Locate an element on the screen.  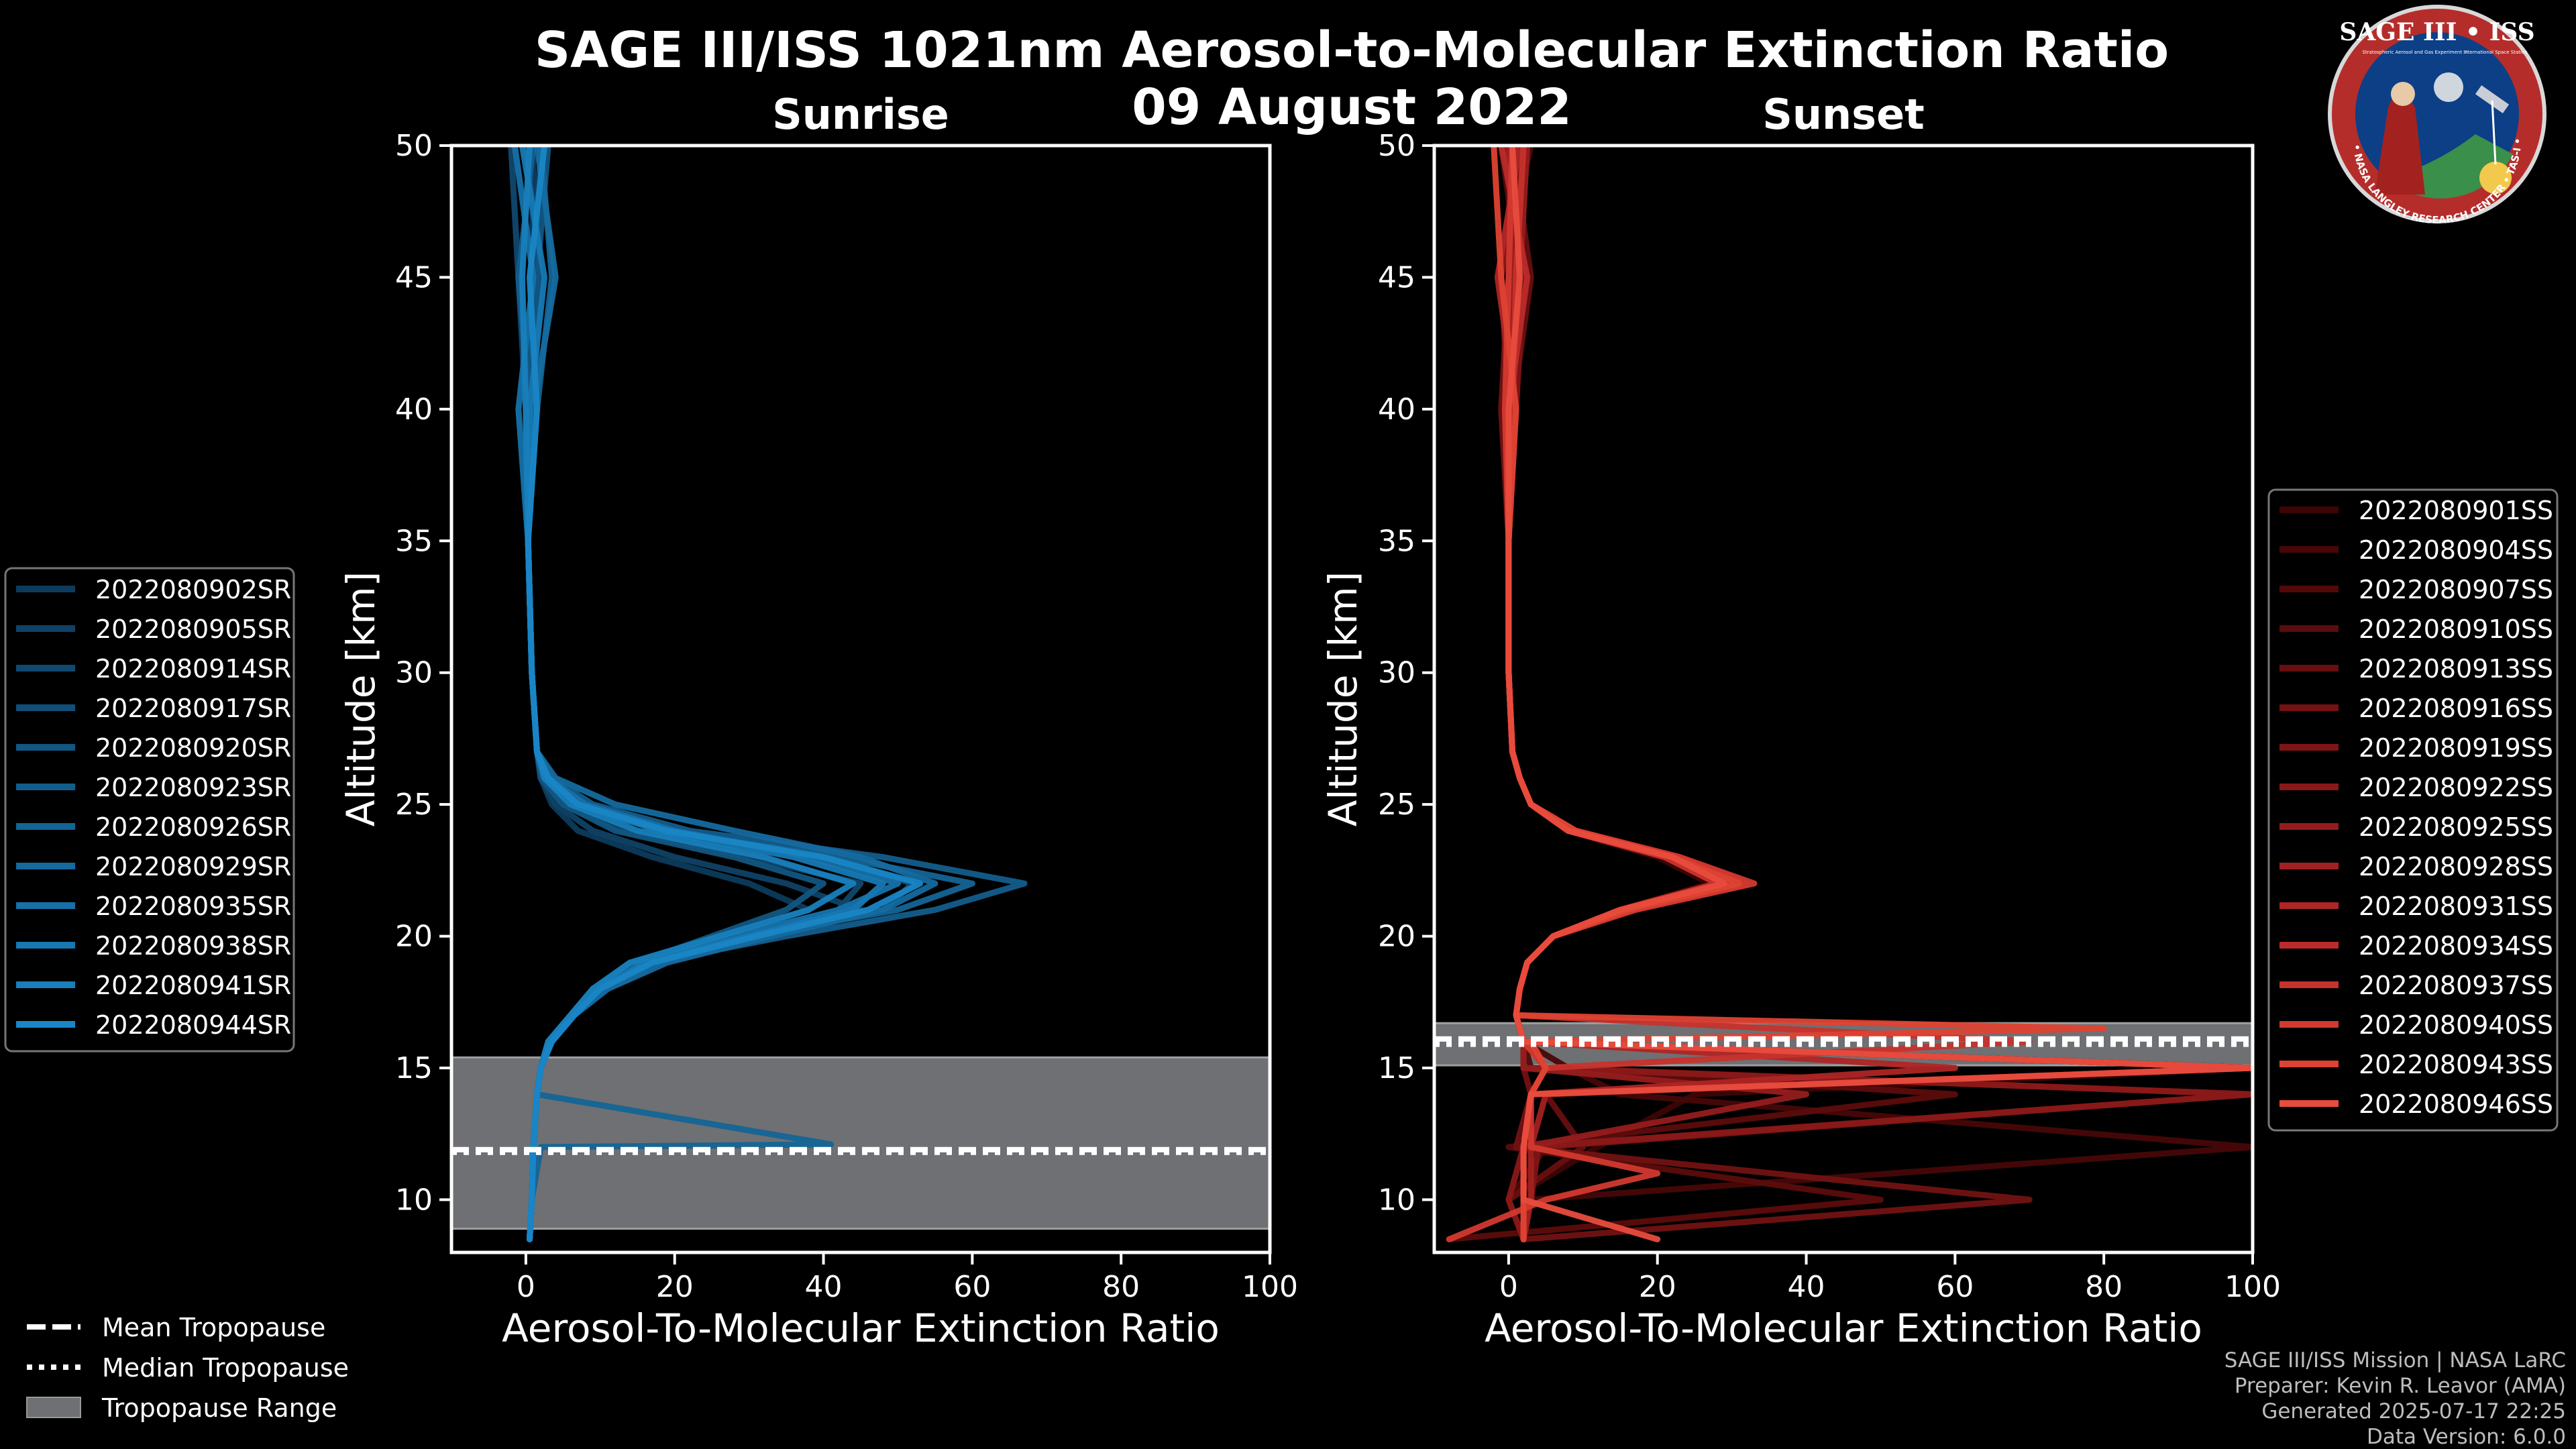
sunset-legend-label: 2022080907SS is located at coordinates (2456, 589).